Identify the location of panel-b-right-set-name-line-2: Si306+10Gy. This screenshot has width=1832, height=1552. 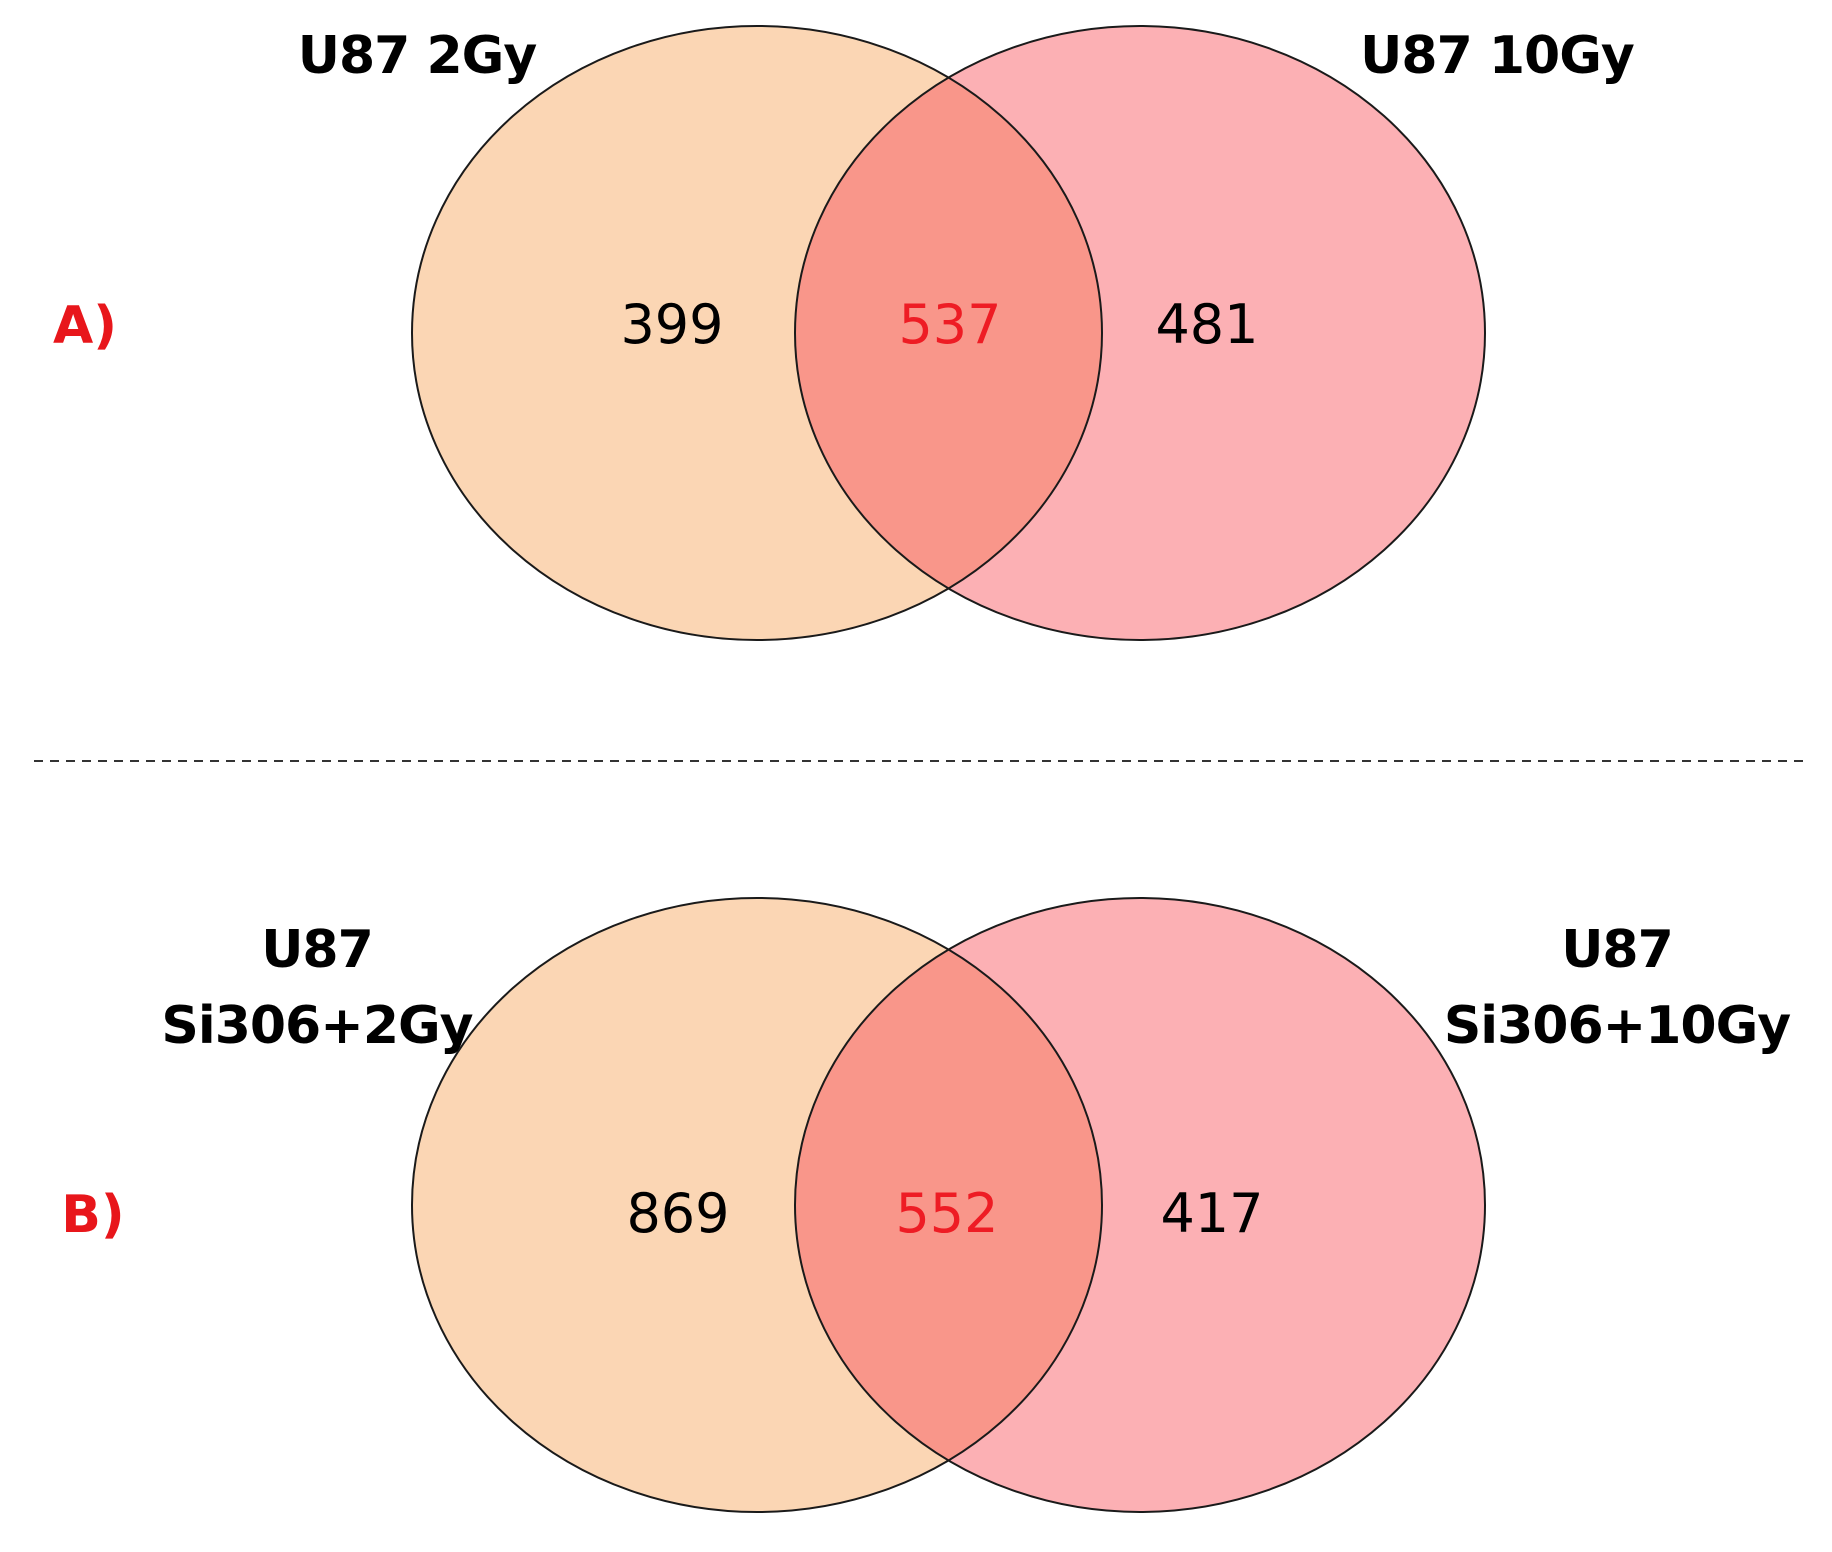
(1617, 1026).